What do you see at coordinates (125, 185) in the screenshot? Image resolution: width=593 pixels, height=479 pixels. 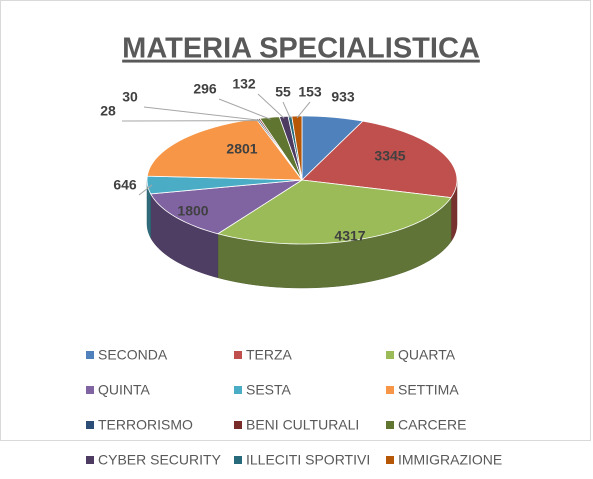 I see `data-label: 646` at bounding box center [125, 185].